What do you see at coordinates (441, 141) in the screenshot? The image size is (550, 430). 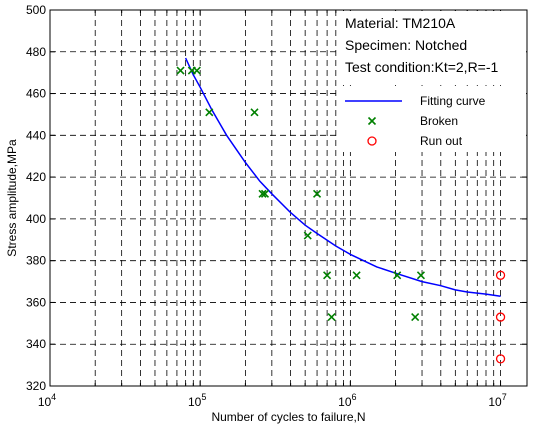 I see `legend-run-out-label: Run out` at bounding box center [441, 141].